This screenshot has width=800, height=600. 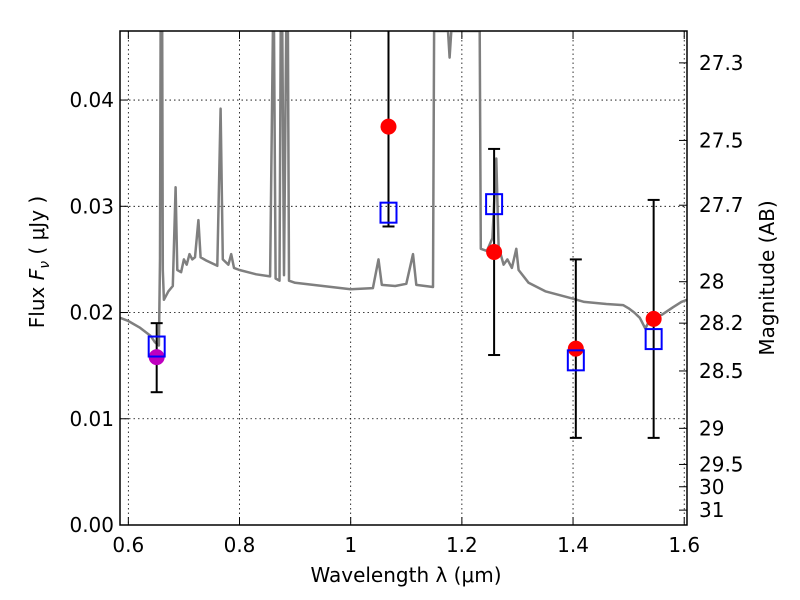 What do you see at coordinates (91, 525) in the screenshot?
I see `y-tick-label: 0.00` at bounding box center [91, 525].